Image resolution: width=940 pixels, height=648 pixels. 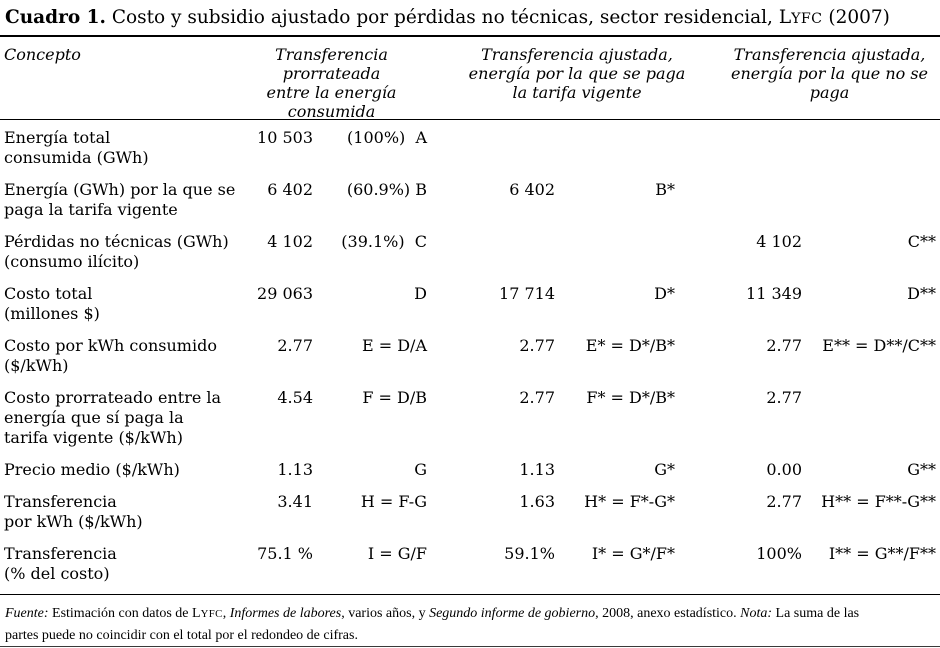 I want to click on concept-cell: Costo por kWh consumido ($/kWh), so click(x=110, y=355).